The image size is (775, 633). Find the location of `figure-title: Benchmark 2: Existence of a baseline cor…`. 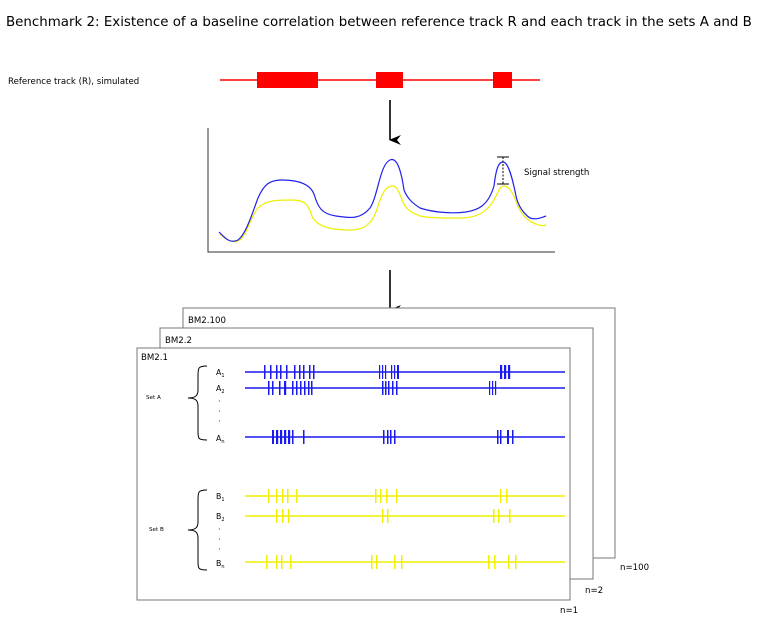

figure-title: Benchmark 2: Existence of a baseline cor… is located at coordinates (379, 22).